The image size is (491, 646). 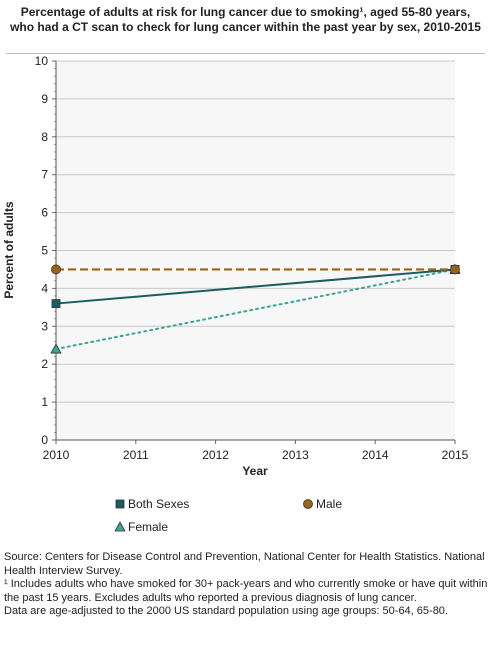 I want to click on y-tick-label: 0, so click(x=44, y=440).